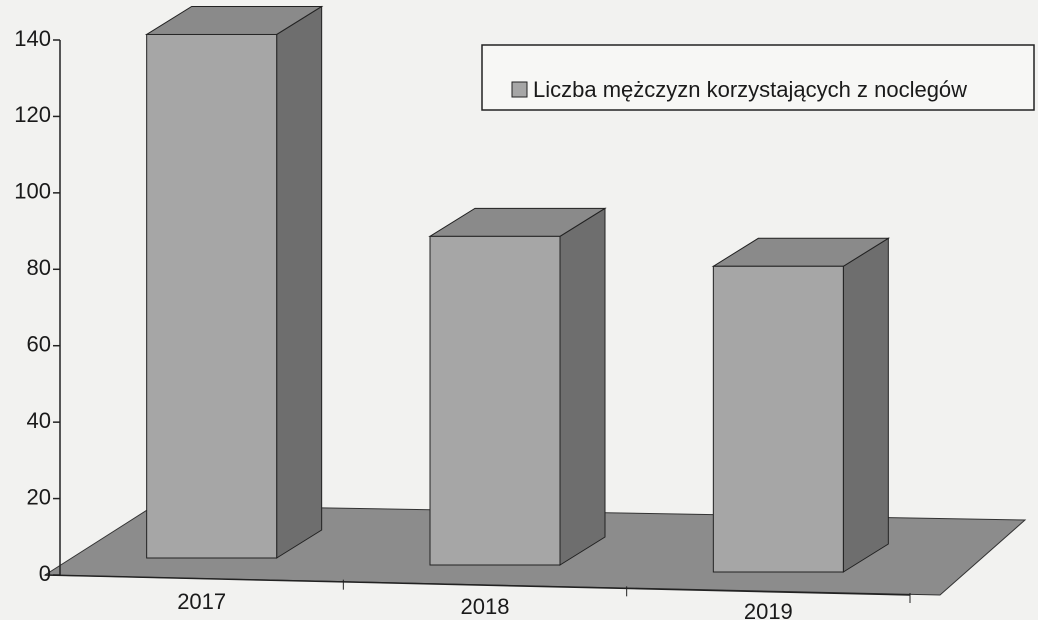 This screenshot has height=620, width=1038. What do you see at coordinates (519, 89) in the screenshot?
I see `legend-swatch` at bounding box center [519, 89].